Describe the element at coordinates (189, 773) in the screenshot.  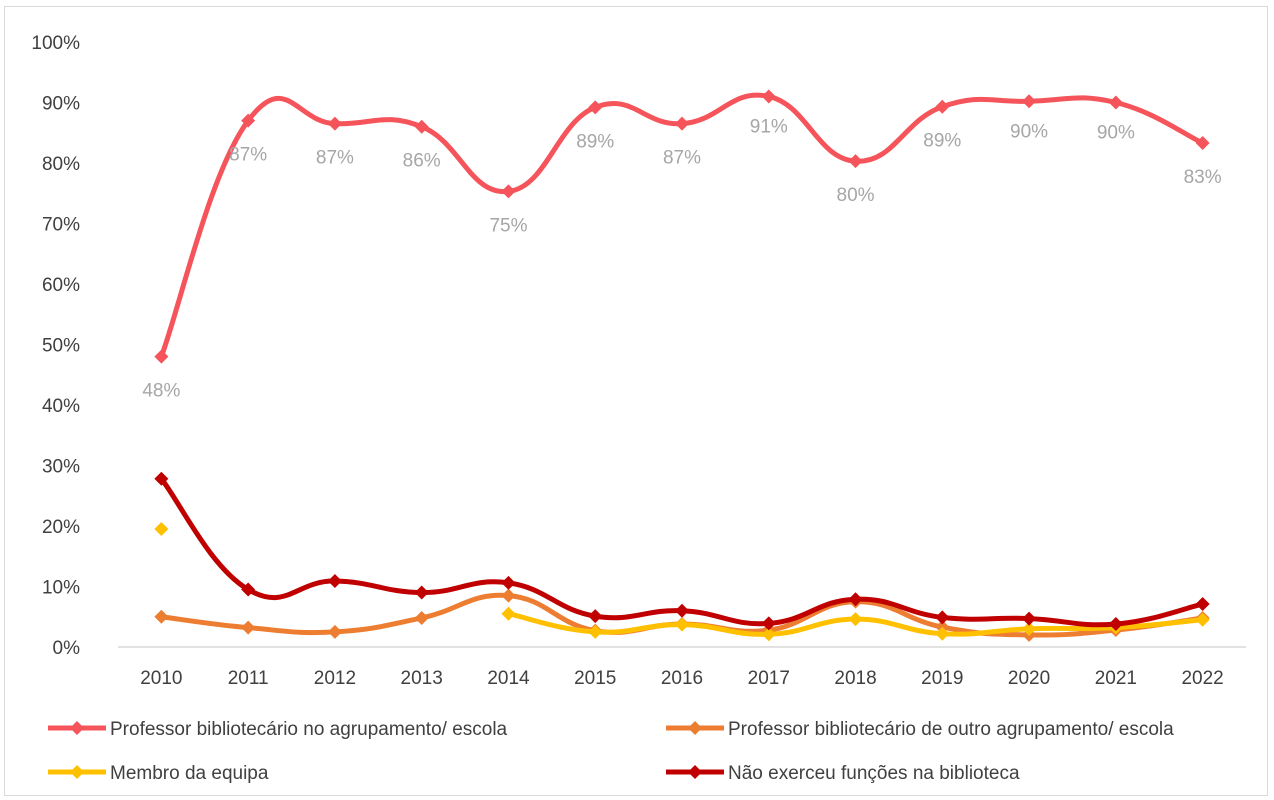
I see `legend-label: Membro da equipa` at that location.